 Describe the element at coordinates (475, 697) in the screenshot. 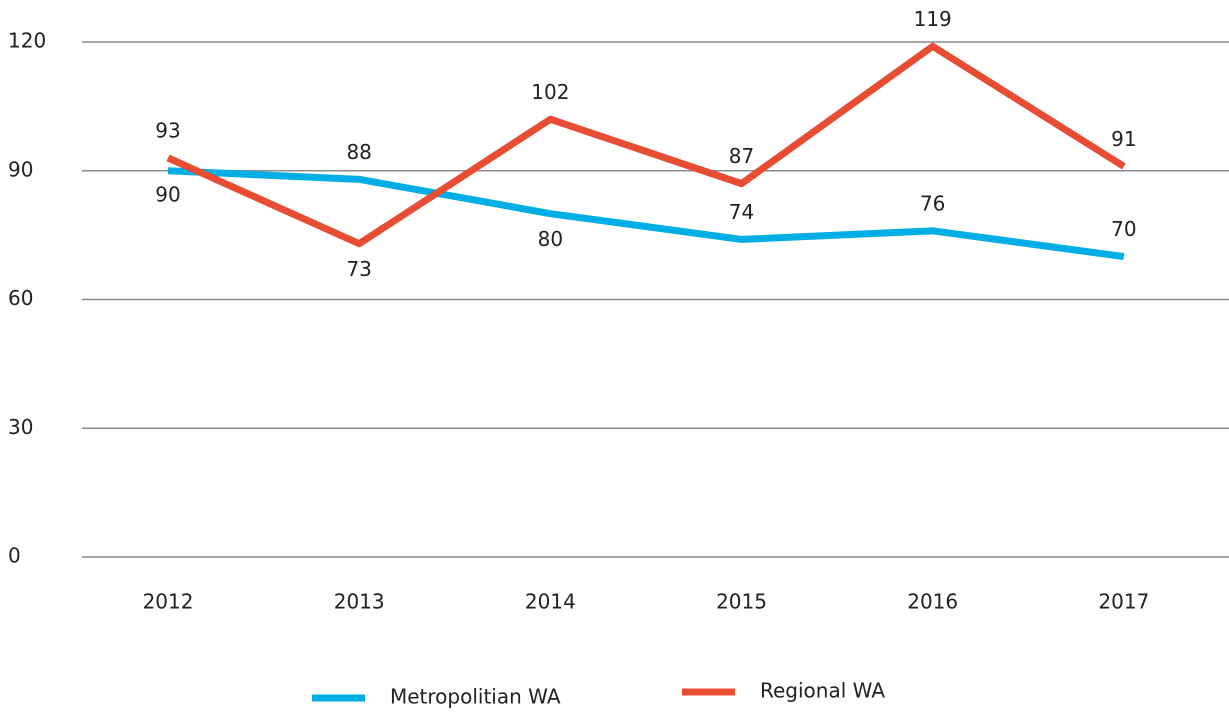

I see `legend-label: Metropolitian WA` at that location.